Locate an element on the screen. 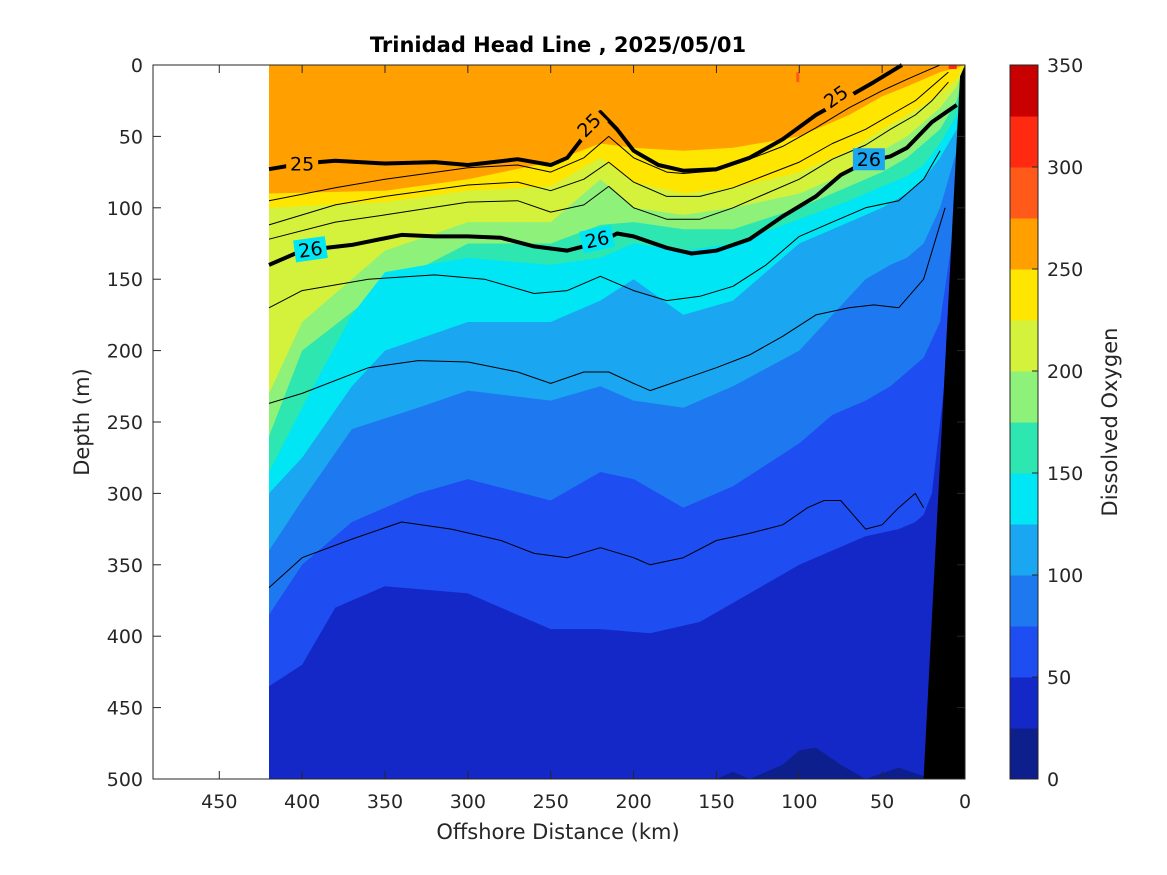 This screenshot has width=1167, height=875. x-tick-label: 100 is located at coordinates (799, 802).